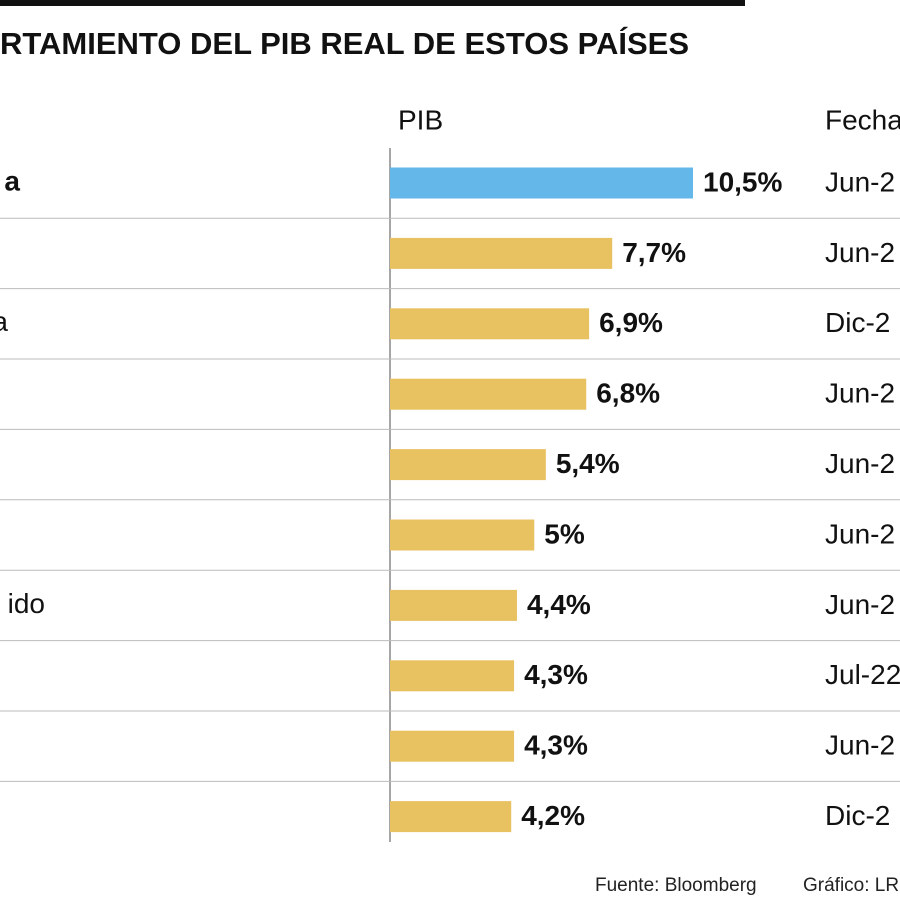  I want to click on value-label: 6,9%, so click(631, 322).